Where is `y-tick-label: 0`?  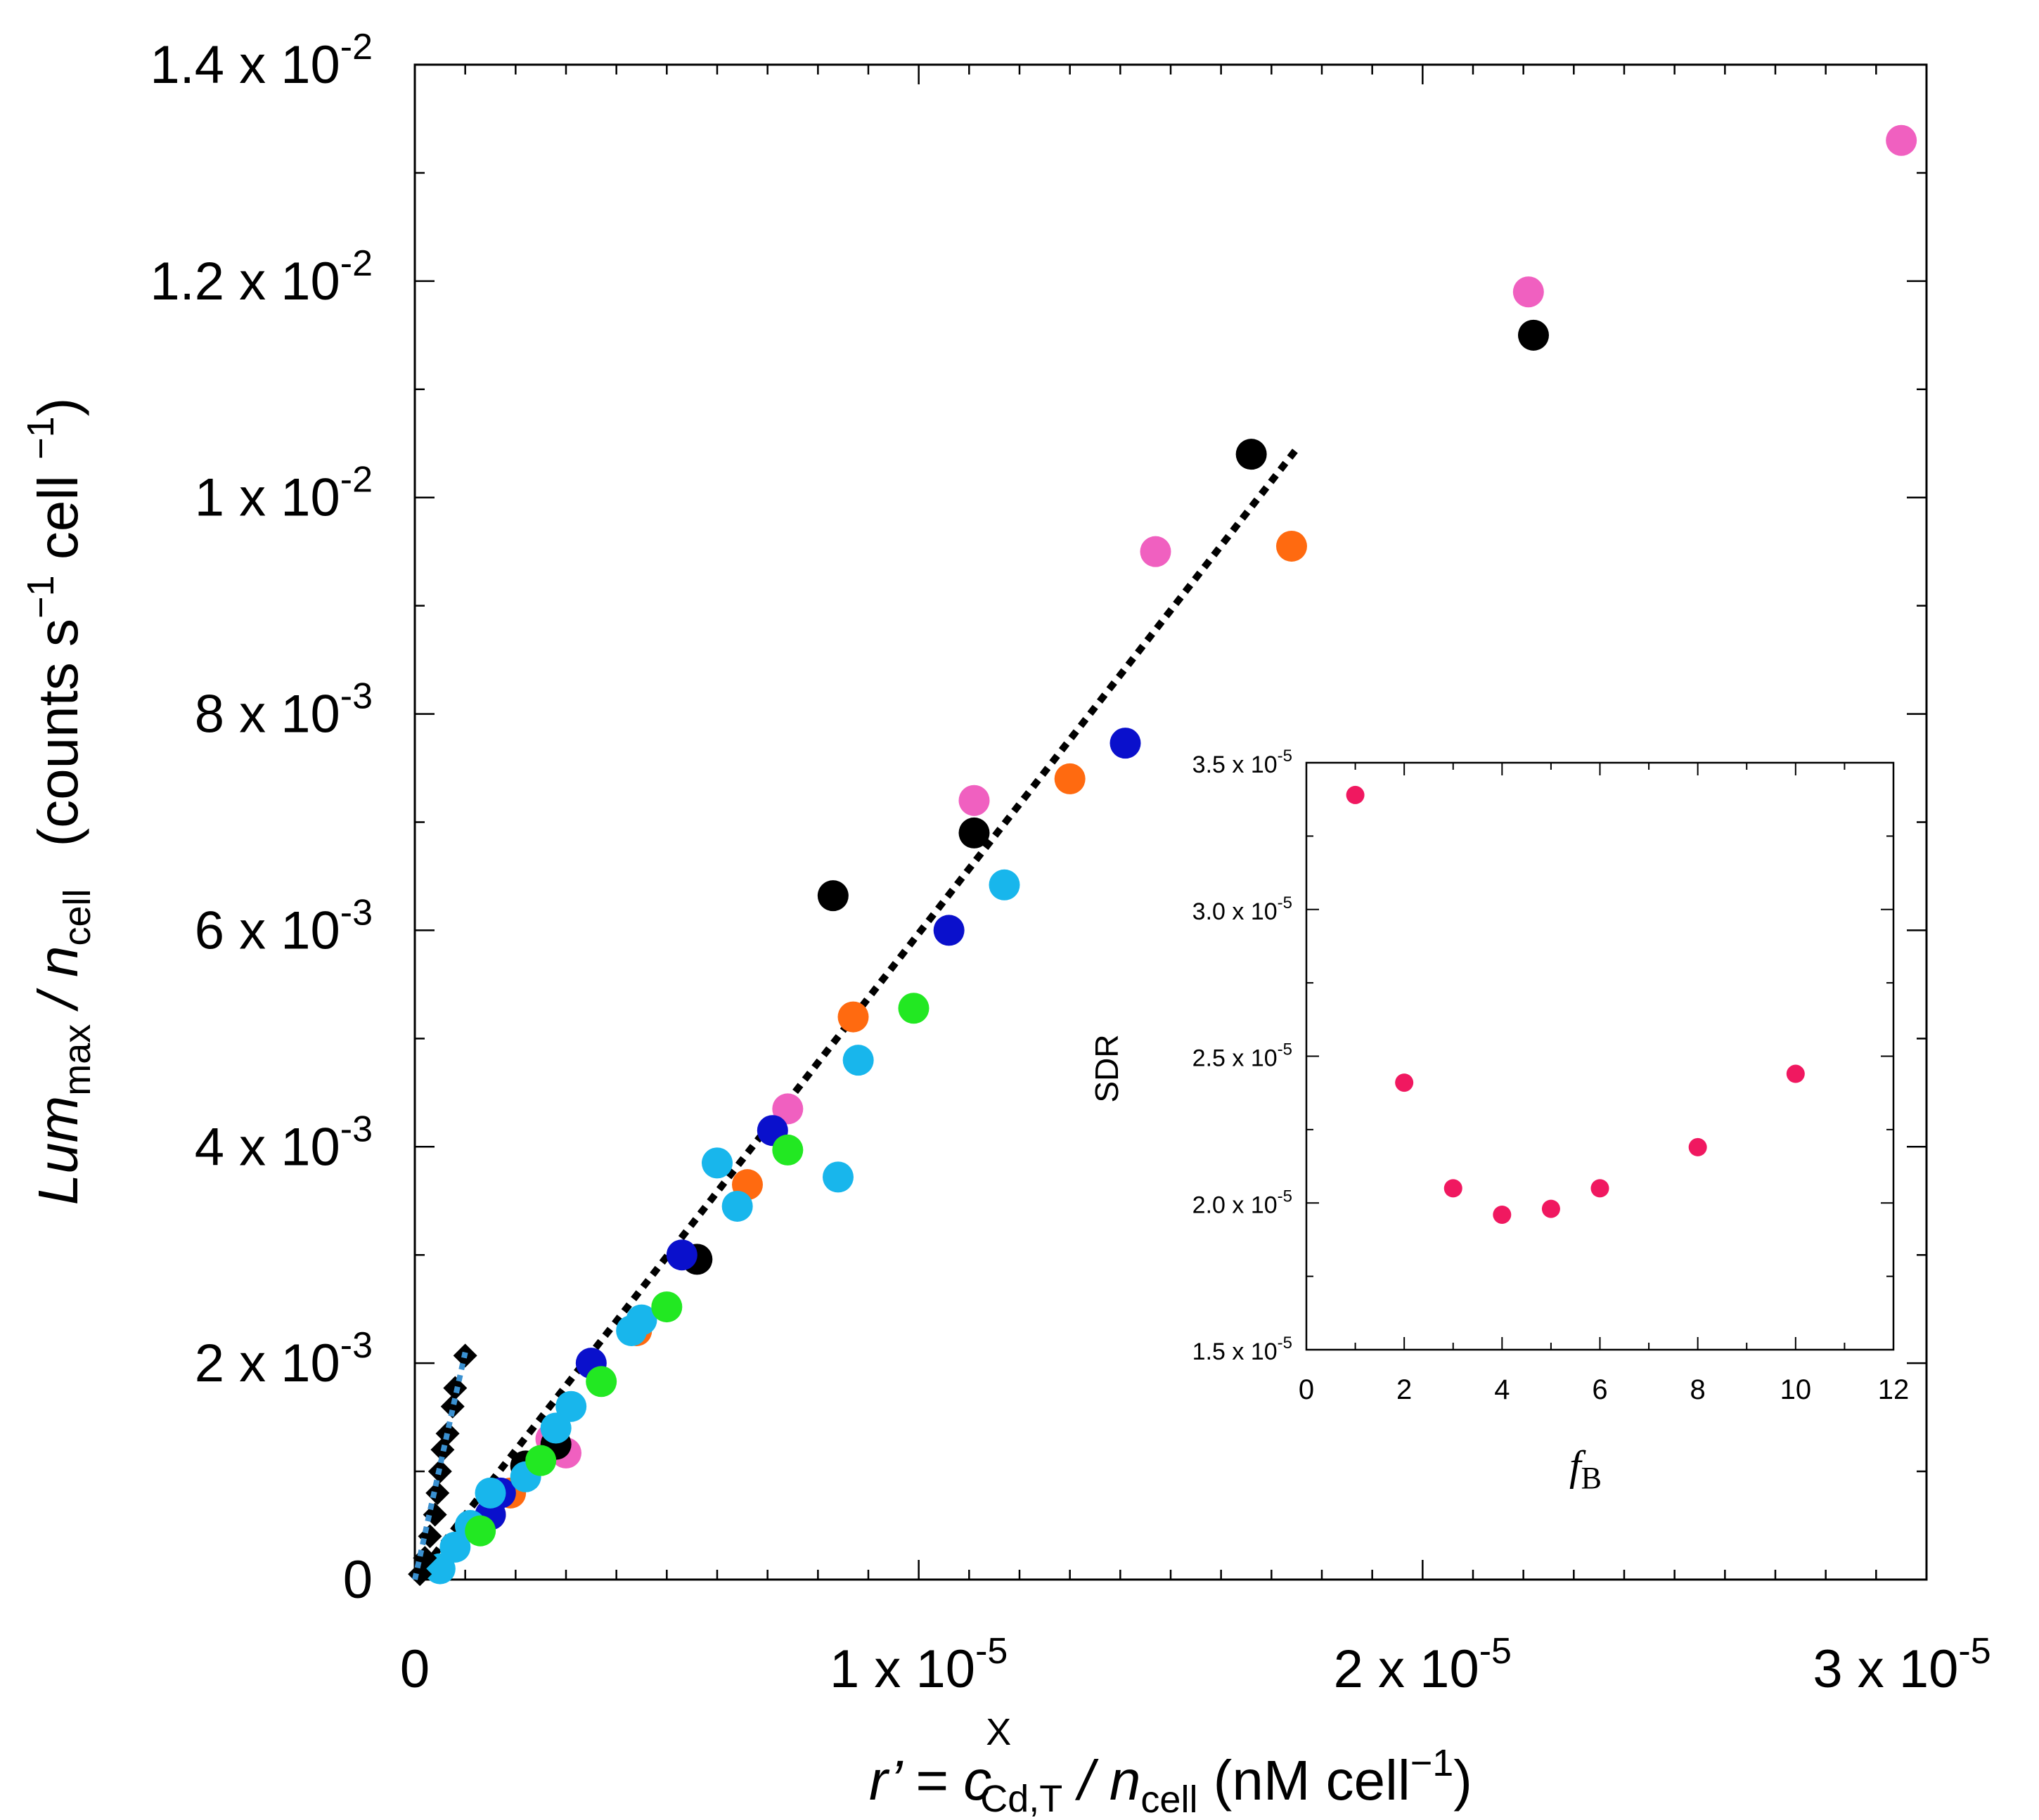
y-tick-label: 0 is located at coordinates (358, 1580).